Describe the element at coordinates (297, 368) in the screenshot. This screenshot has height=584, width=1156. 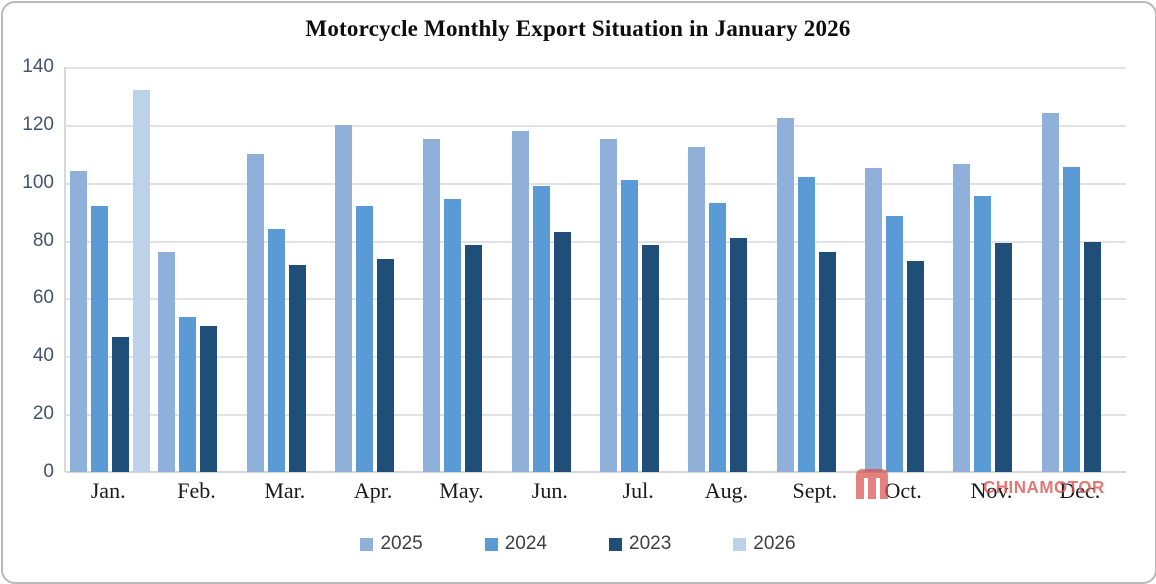
I see `bar-2023-mar` at that location.